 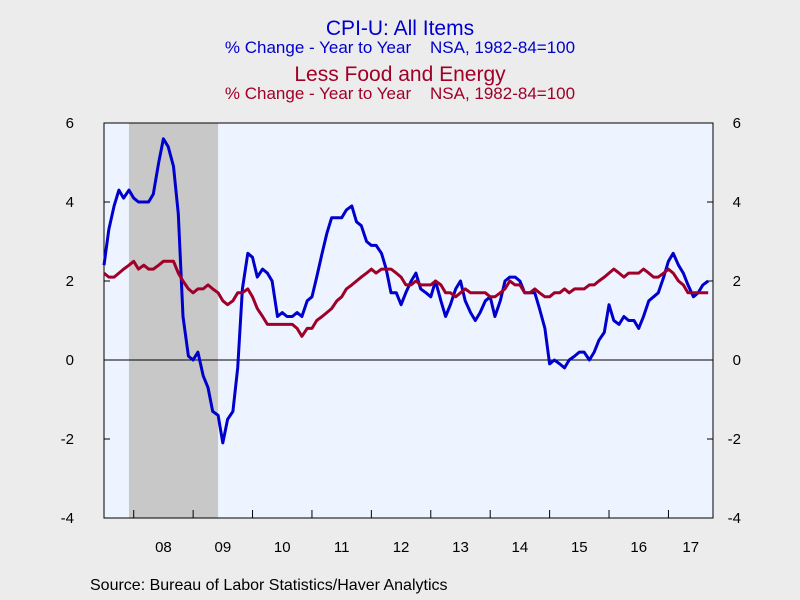 I want to click on y-tick-label-right: -2, so click(x=734, y=439).